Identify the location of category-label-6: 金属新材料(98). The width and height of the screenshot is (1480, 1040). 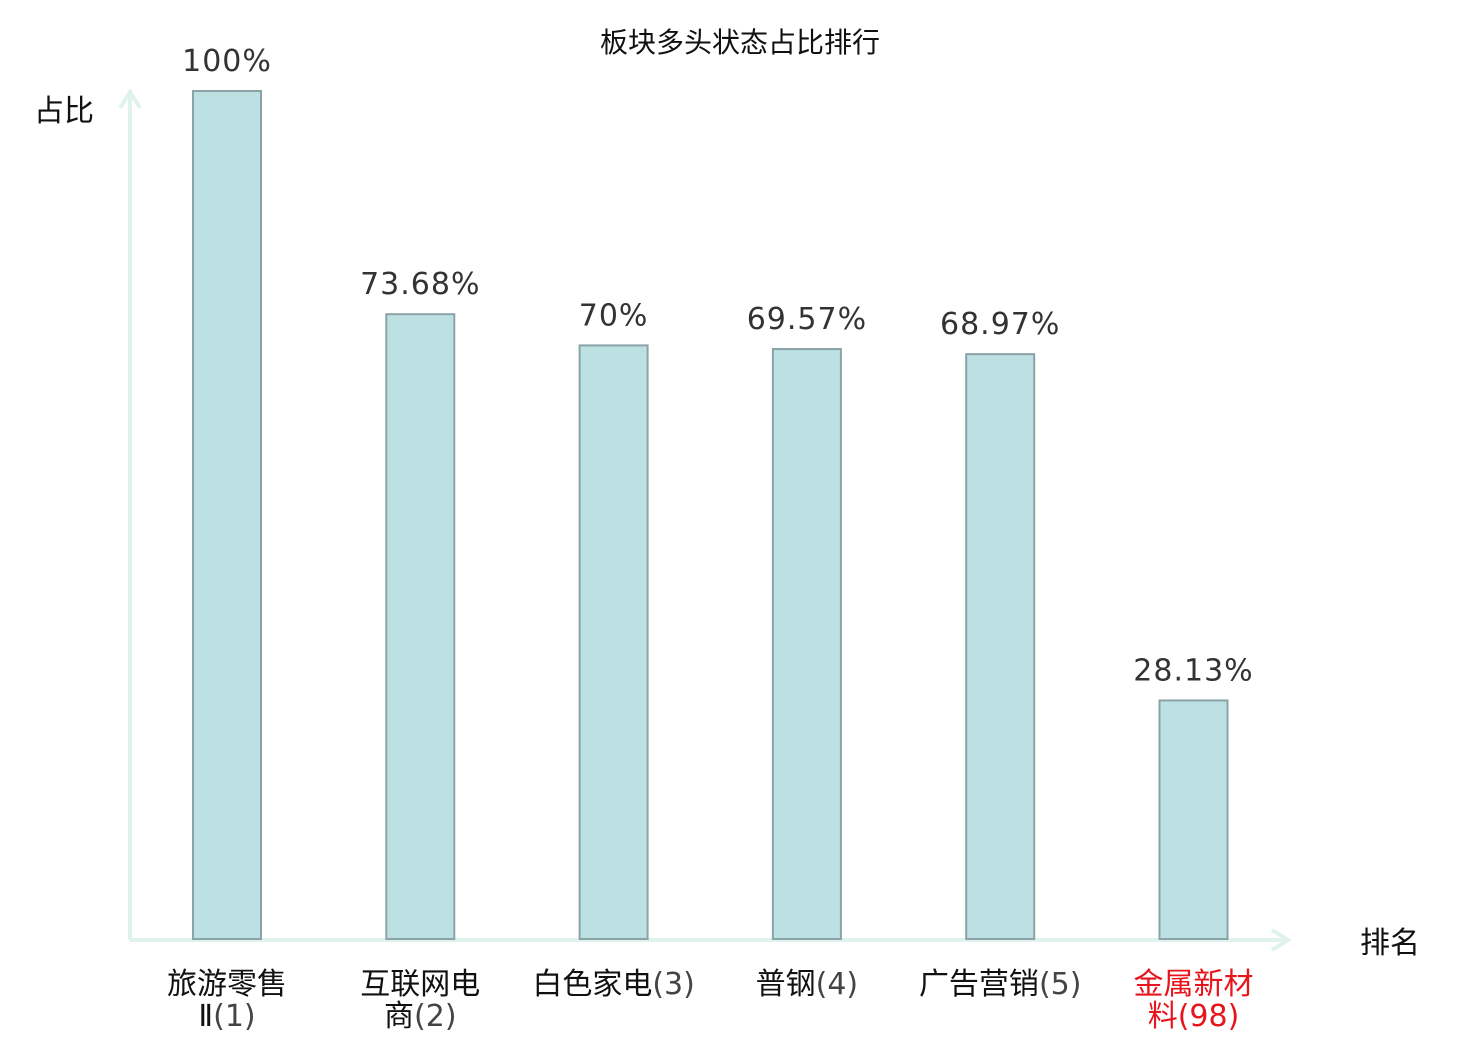
(1194, 1000).